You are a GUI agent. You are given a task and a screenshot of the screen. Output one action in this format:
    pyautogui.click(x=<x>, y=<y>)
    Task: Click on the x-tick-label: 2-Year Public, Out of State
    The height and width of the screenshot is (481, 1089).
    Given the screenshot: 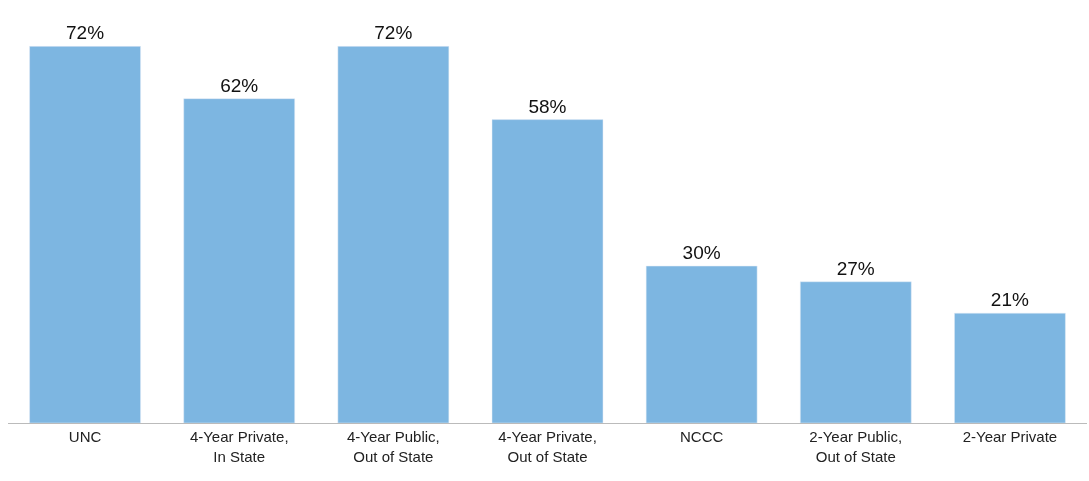 What is the action you would take?
    pyautogui.click(x=856, y=446)
    